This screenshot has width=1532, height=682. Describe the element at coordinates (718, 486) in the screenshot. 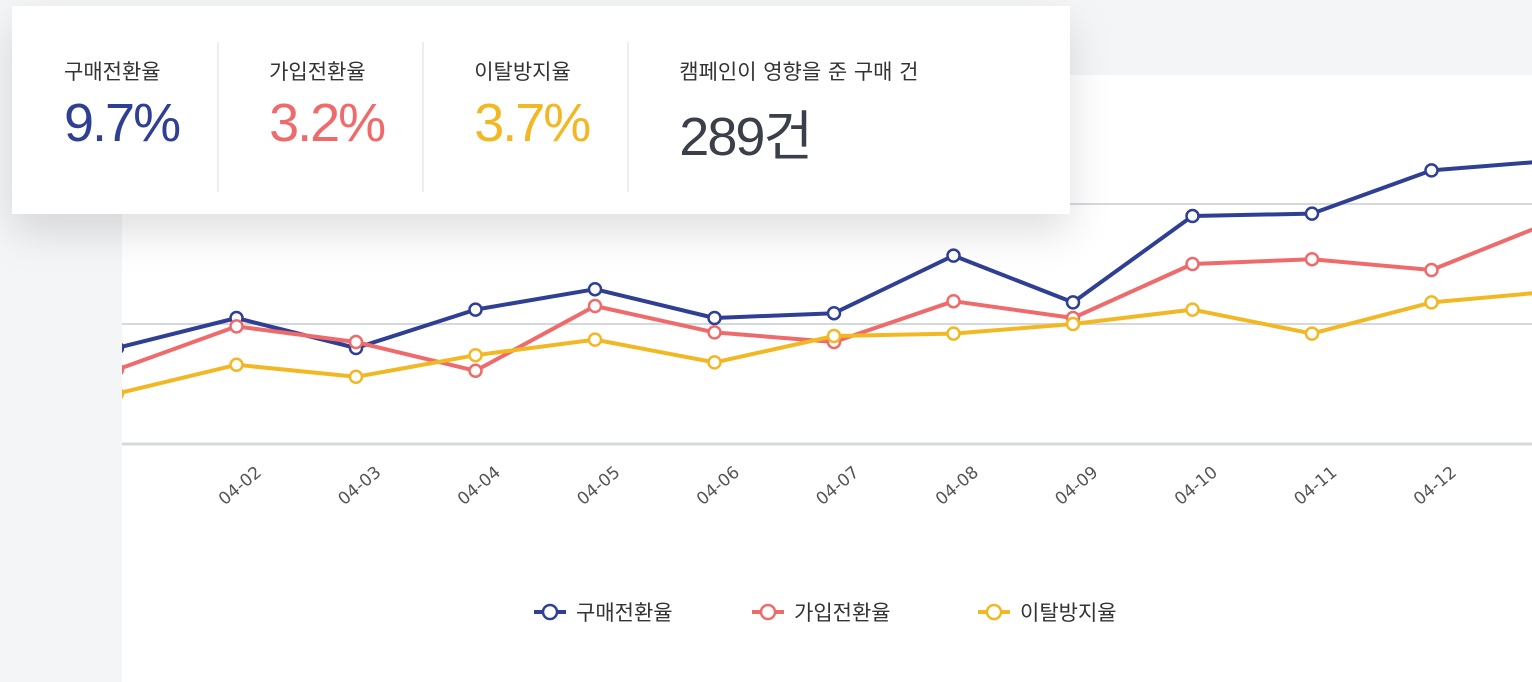

I see `x-tick-label: 04-06` at that location.